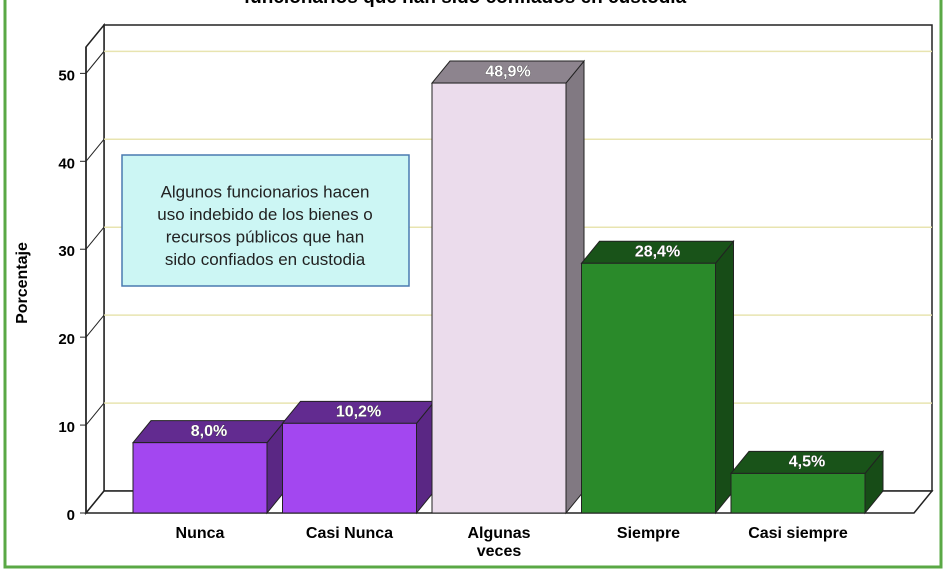  I want to click on value-label: 8,0%, so click(209, 431).